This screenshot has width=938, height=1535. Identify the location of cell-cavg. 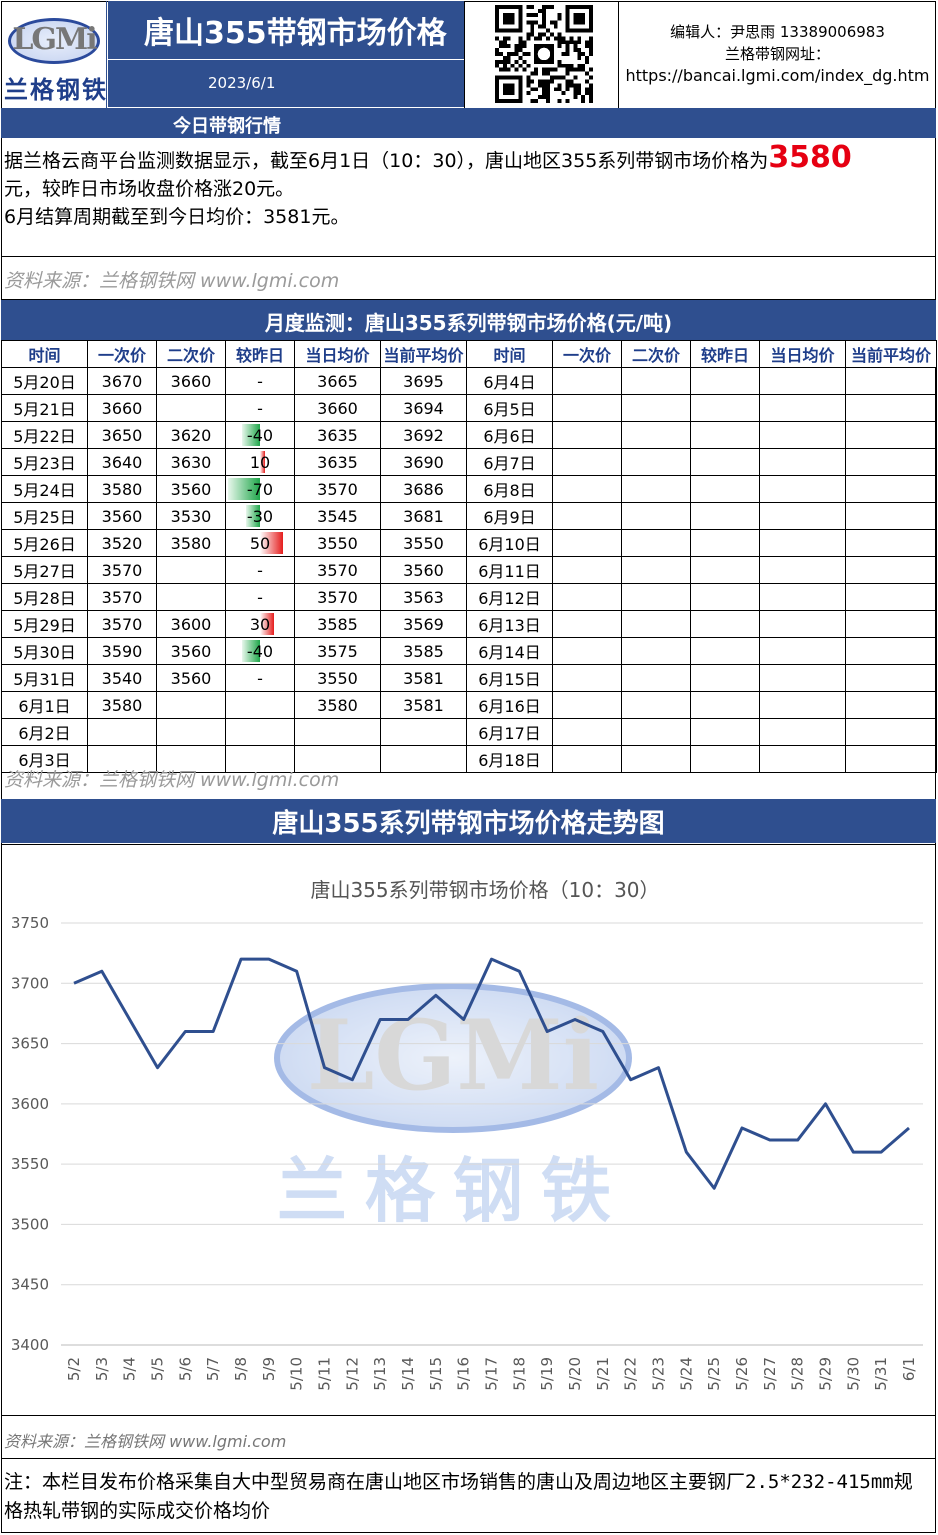
(423, 759).